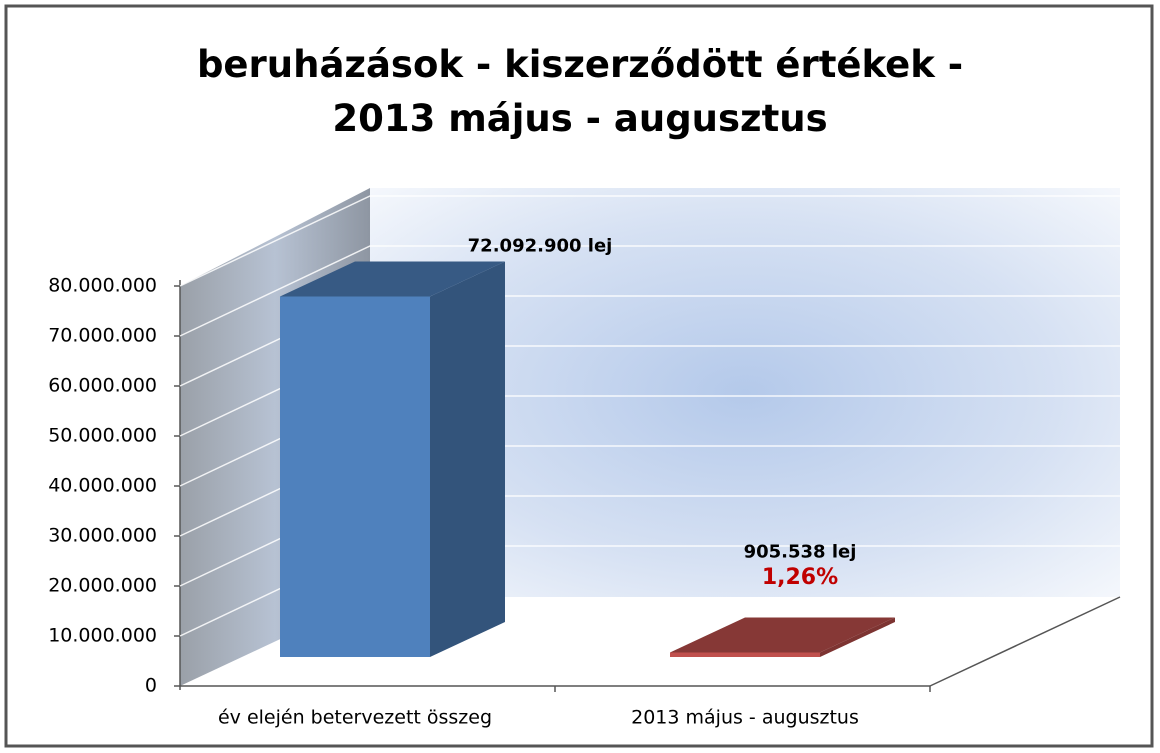 The width and height of the screenshot is (1160, 753). What do you see at coordinates (540, 246) in the screenshot?
I see `data-label: 72.092.900 lej` at bounding box center [540, 246].